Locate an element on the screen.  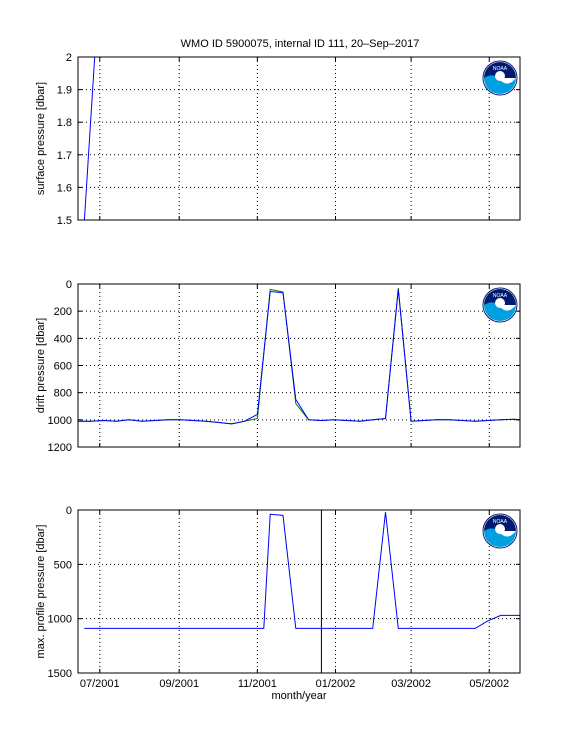
y-tick-label: 1.5 is located at coordinates (64, 221).